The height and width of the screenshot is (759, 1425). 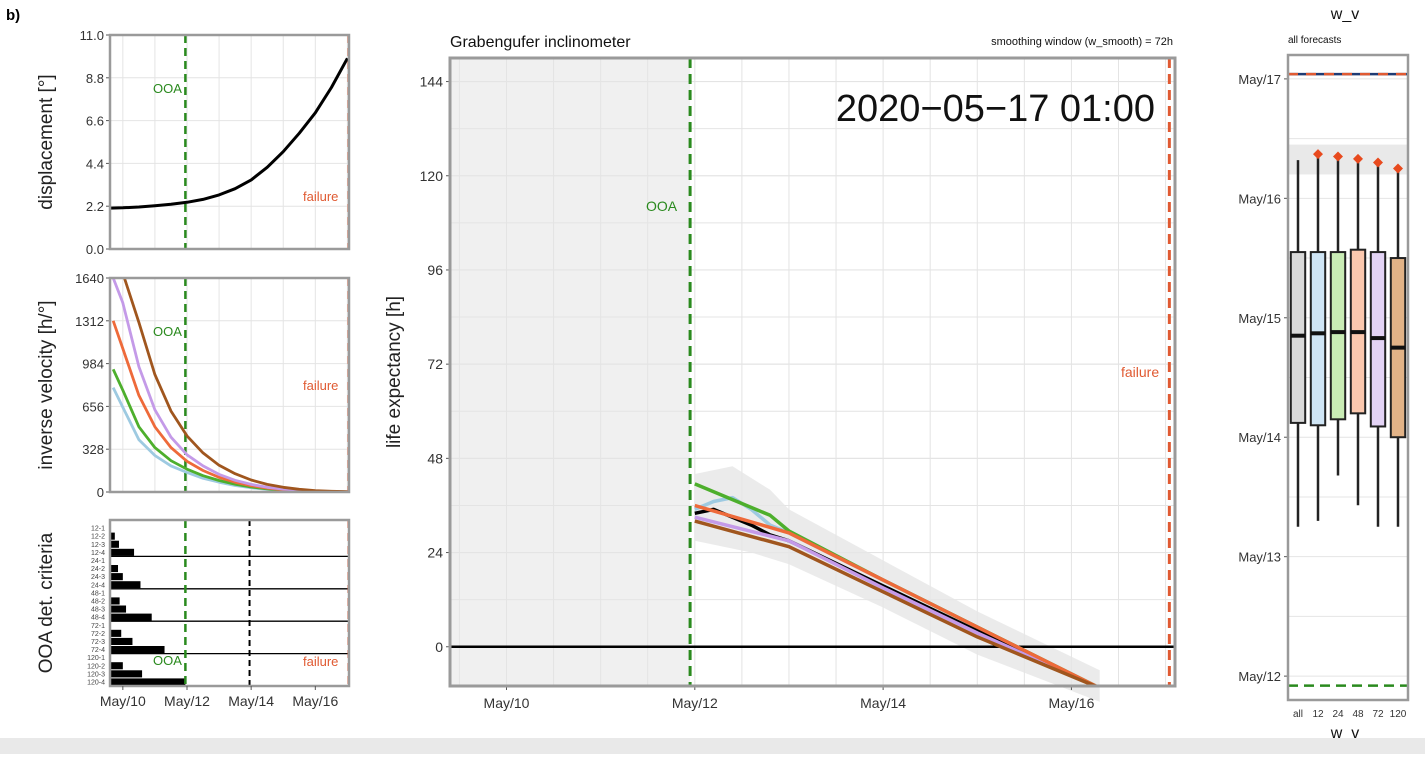 I want to click on displacement-series-line, so click(x=229, y=133).